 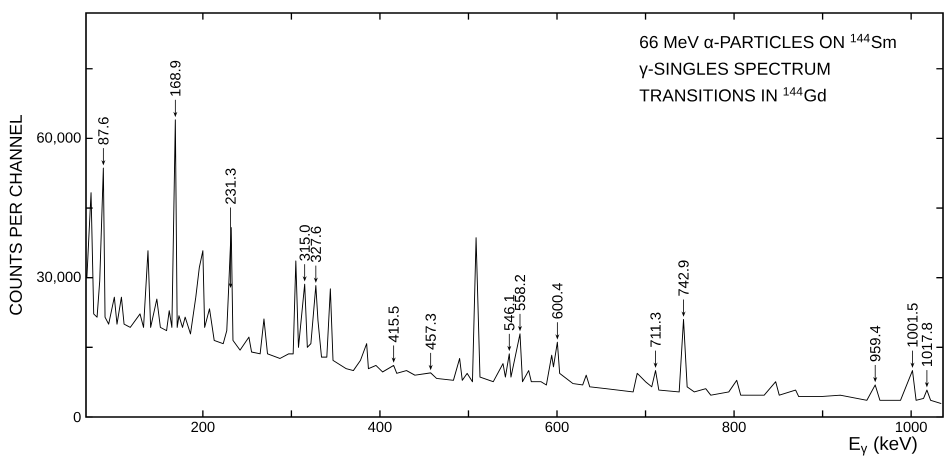 What do you see at coordinates (683, 278) in the screenshot?
I see `annotation: 742.9` at bounding box center [683, 278].